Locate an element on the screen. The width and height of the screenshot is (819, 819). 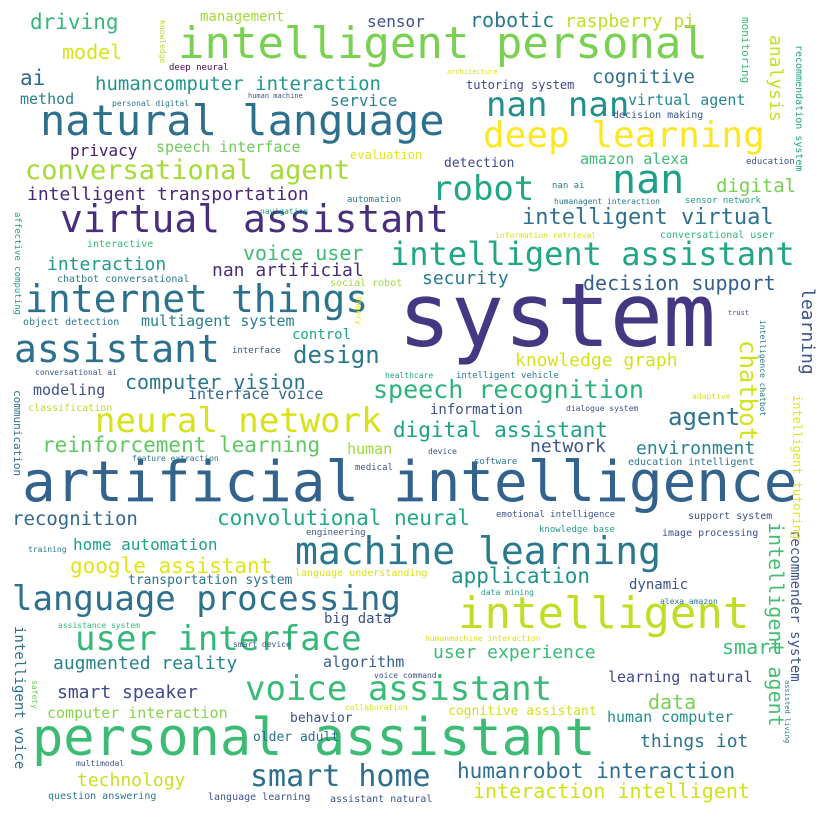
cloud-word: theory is located at coordinates (358, 310).